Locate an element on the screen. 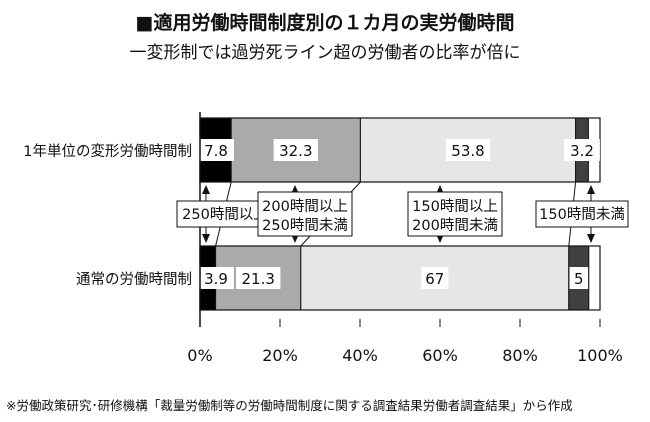 The image size is (650, 422). legend-label: 150時間未満 is located at coordinates (582, 214).